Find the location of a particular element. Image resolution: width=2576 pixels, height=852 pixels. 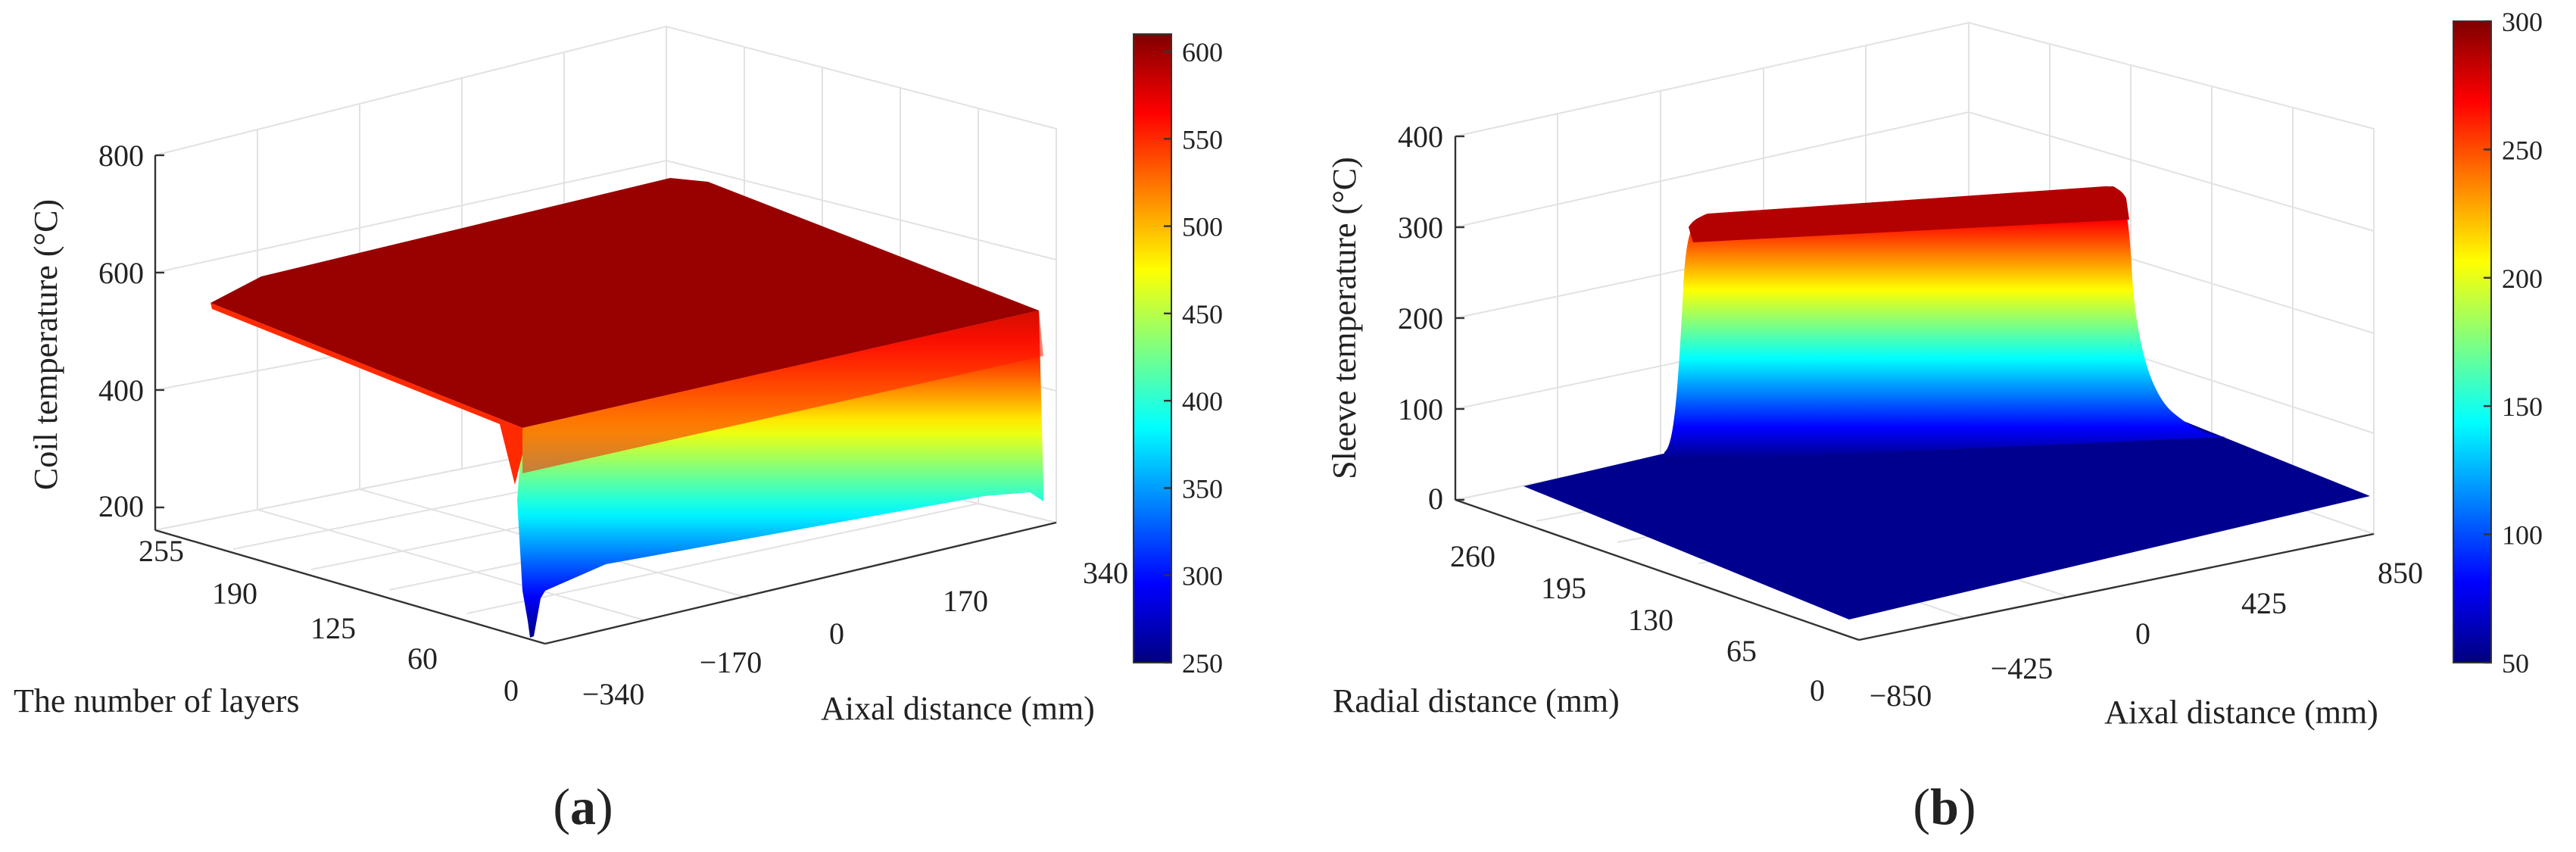

panel-a-z-tick: 200 is located at coordinates (121, 506).